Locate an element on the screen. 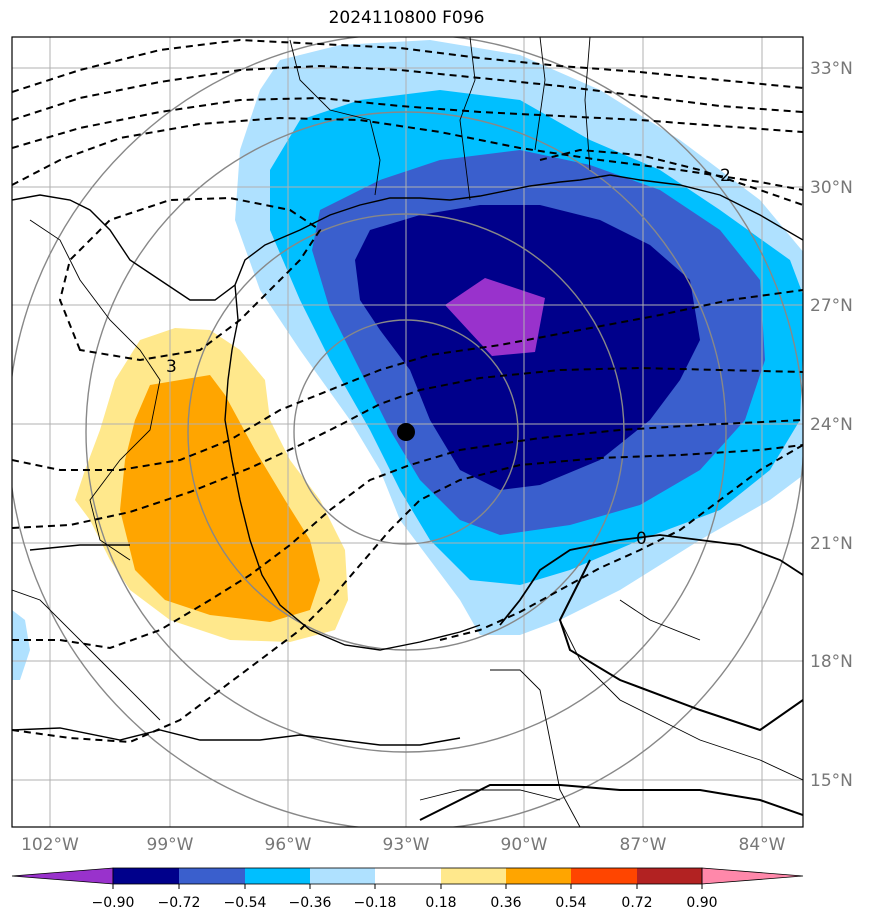 The width and height of the screenshot is (873, 924). colorbar-tick-label: −0.54 is located at coordinates (245, 903).